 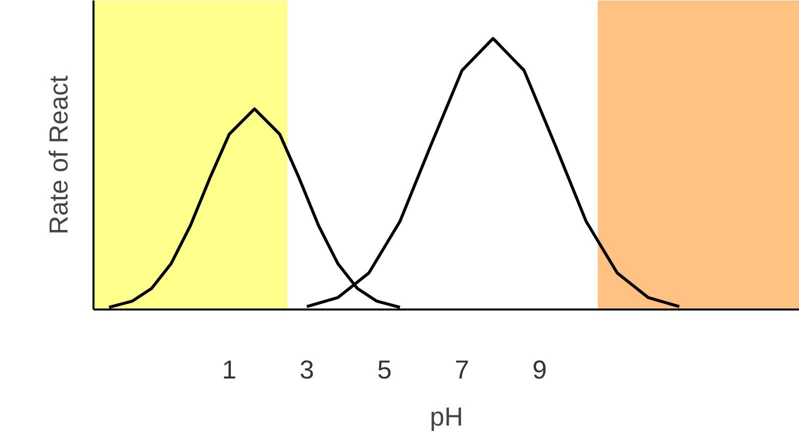 What do you see at coordinates (462, 369) in the screenshot?
I see `x-tick-label: 7` at bounding box center [462, 369].